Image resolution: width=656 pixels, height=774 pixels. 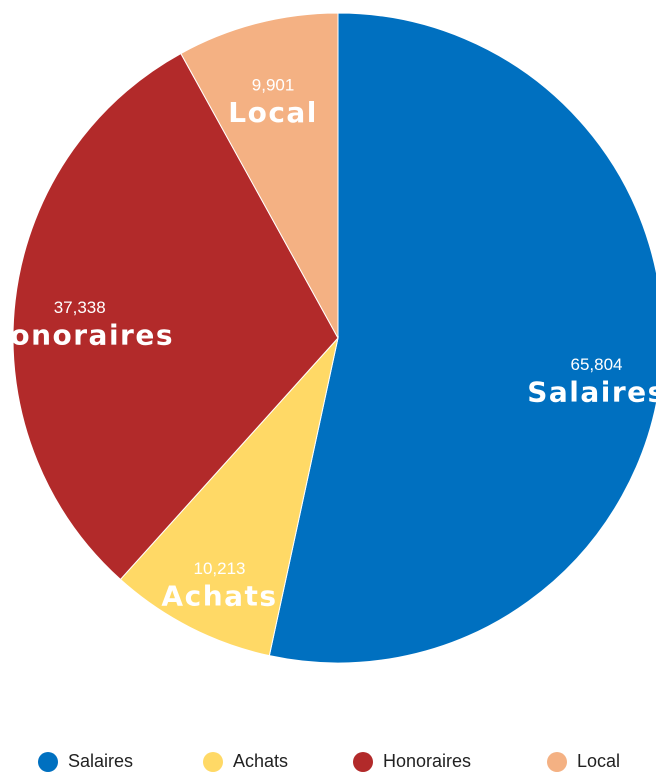 What do you see at coordinates (260, 761) in the screenshot?
I see `legend-label: Achats` at bounding box center [260, 761].